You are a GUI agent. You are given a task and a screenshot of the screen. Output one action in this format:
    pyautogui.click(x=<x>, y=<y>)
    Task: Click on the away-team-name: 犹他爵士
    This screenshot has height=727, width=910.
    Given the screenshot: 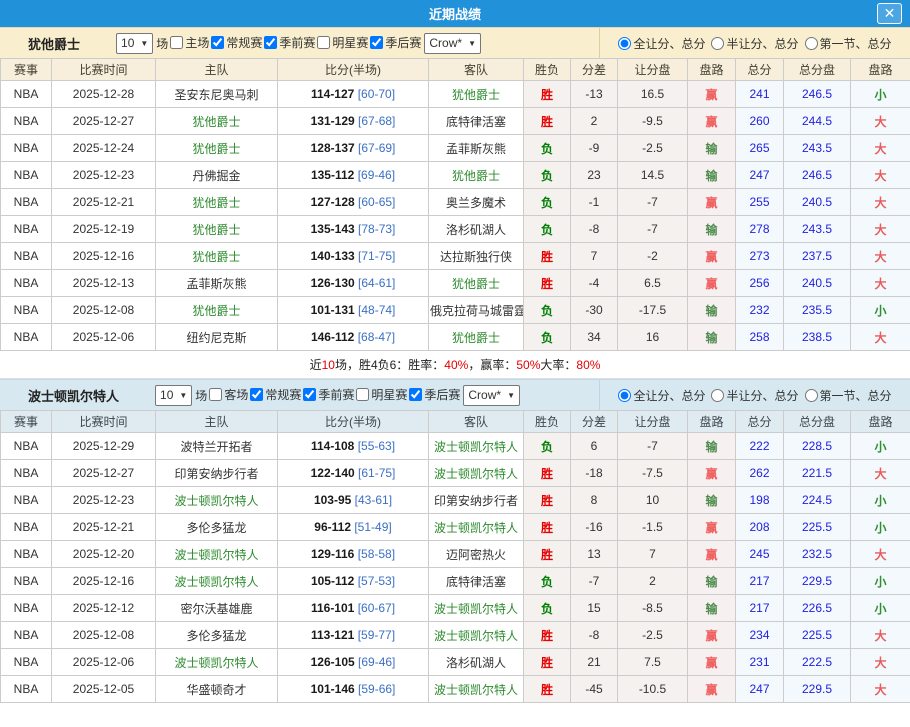 What is the action you would take?
    pyautogui.click(x=475, y=337)
    